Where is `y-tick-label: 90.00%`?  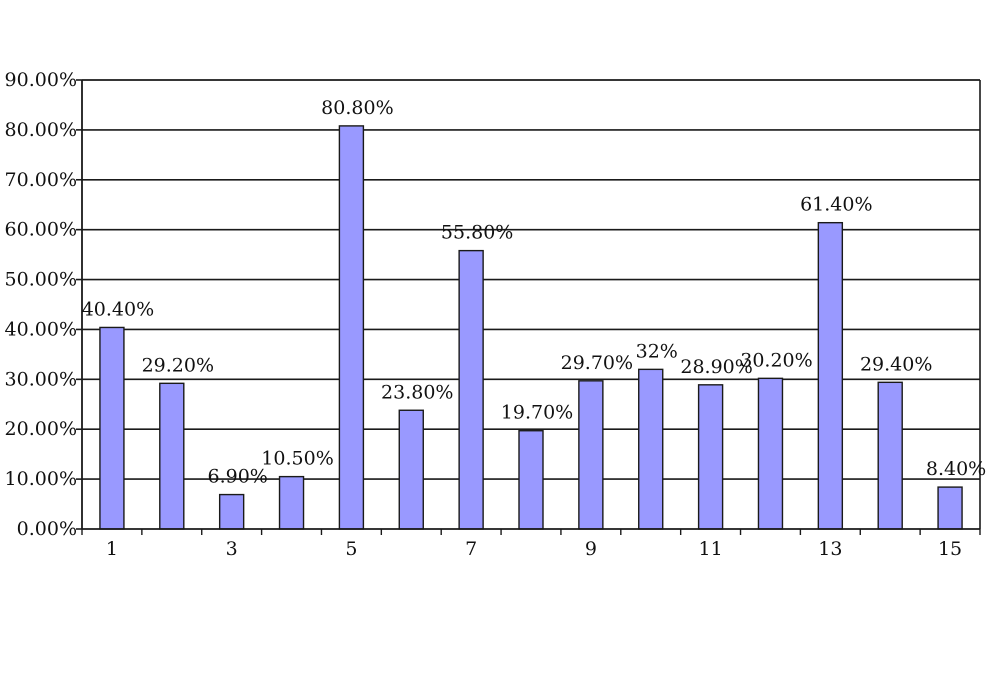 y-tick-label: 90.00% is located at coordinates (41, 80).